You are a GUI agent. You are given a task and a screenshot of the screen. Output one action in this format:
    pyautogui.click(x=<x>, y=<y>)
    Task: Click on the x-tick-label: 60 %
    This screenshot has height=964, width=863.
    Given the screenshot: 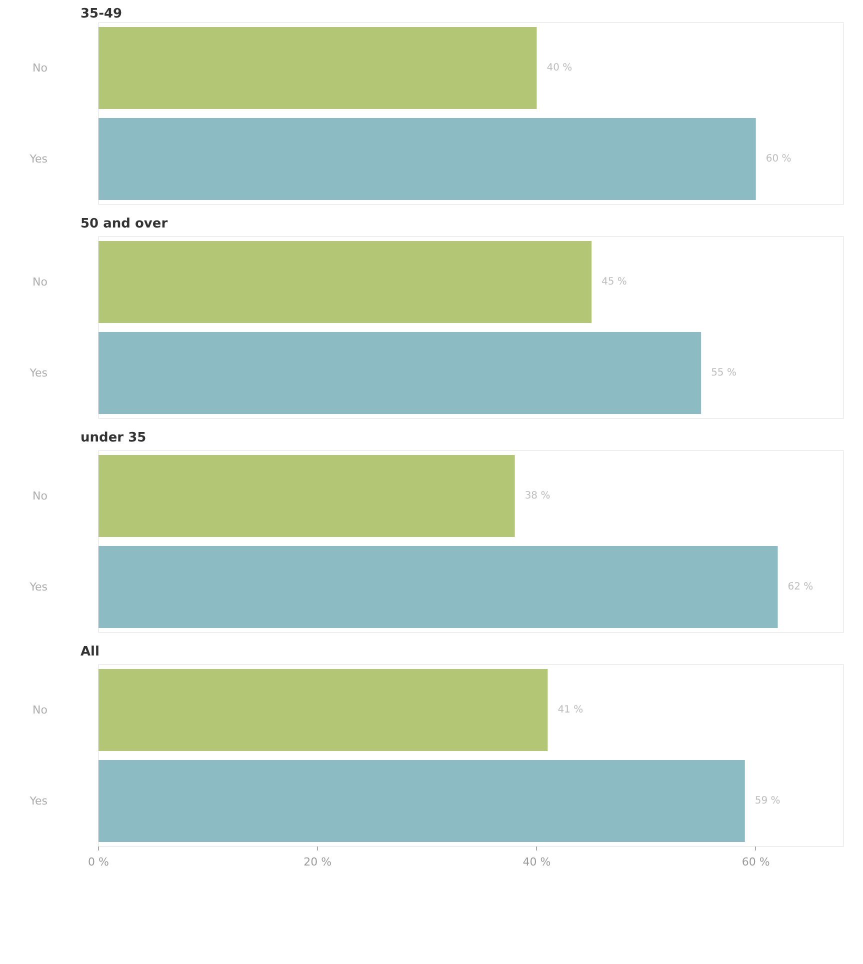 What is the action you would take?
    pyautogui.click(x=756, y=862)
    